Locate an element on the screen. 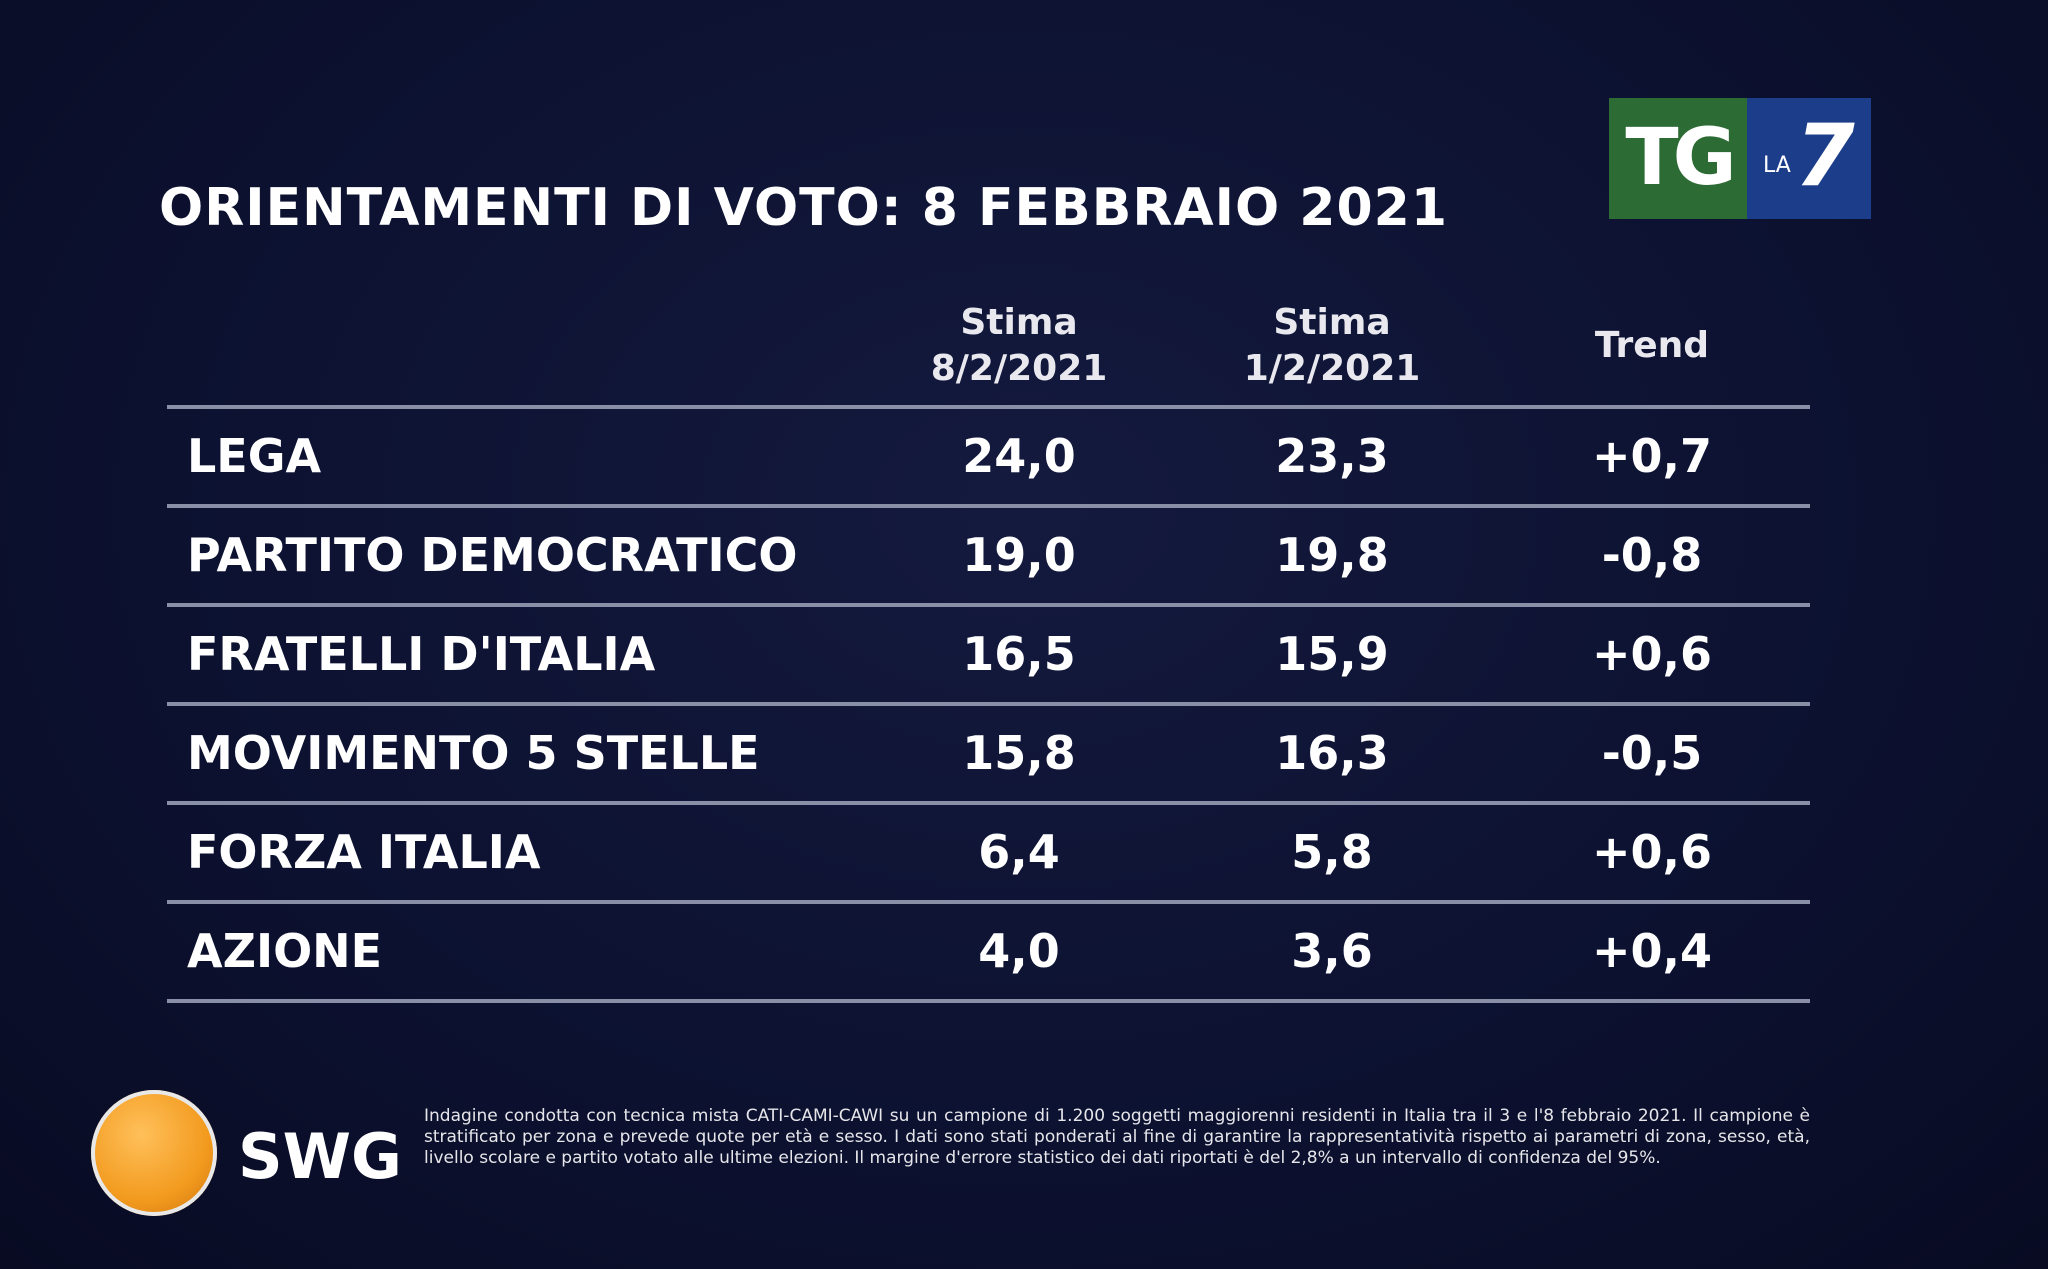  column-header-line: Trend is located at coordinates (1652, 345).